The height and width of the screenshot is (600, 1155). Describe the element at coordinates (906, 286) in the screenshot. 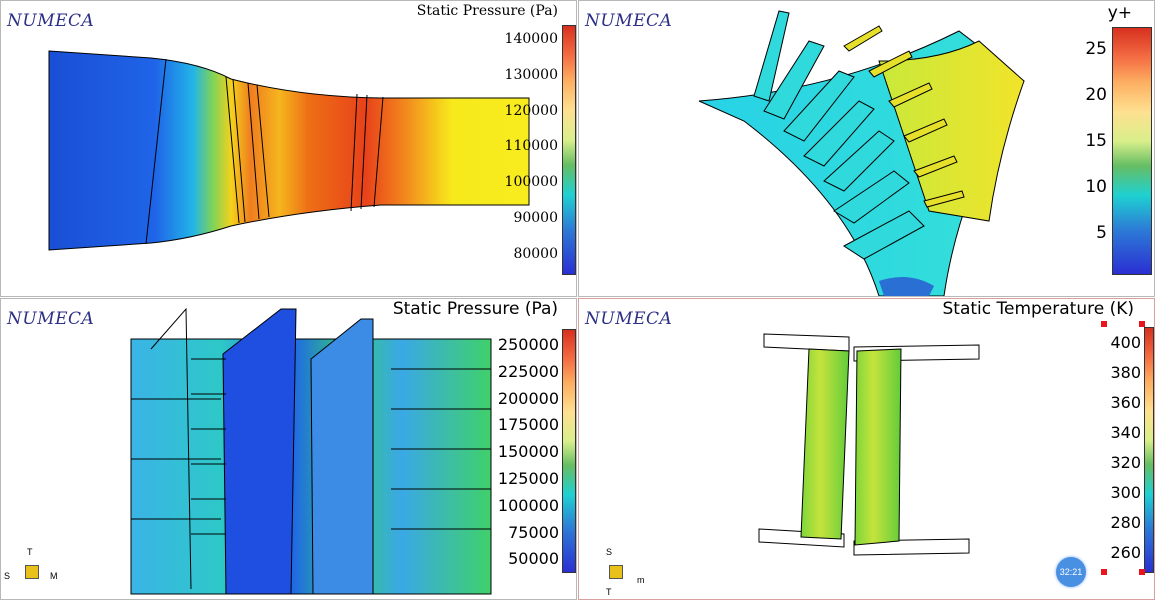

I see `low-yplus-region` at that location.